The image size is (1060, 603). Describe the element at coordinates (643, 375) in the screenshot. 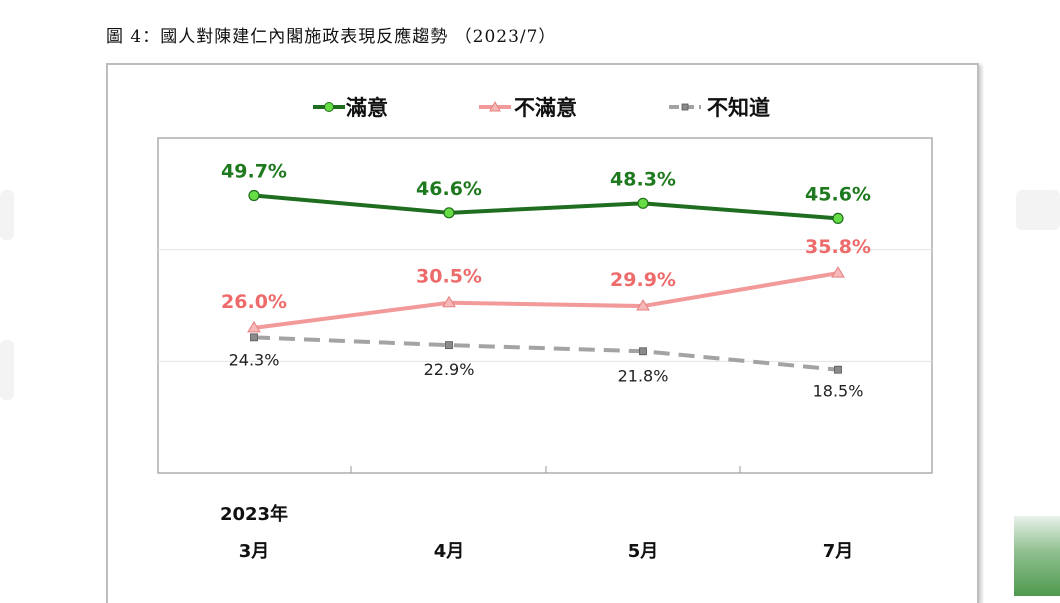

I see `data-label-2-2: 21.8%` at that location.